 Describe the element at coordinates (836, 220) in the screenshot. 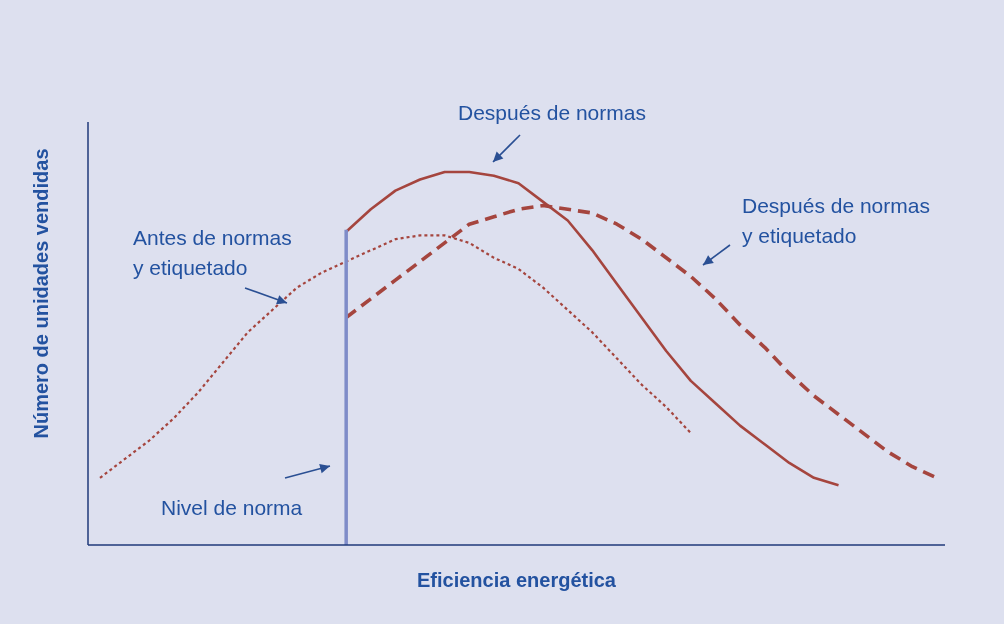

I see `text: Después de normas y etiquetado` at that location.